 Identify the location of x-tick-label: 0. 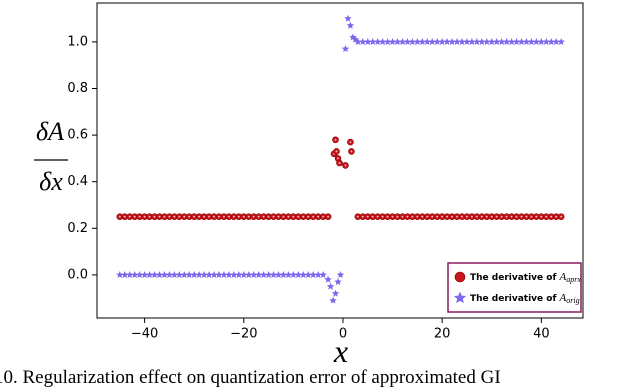
(343, 334).